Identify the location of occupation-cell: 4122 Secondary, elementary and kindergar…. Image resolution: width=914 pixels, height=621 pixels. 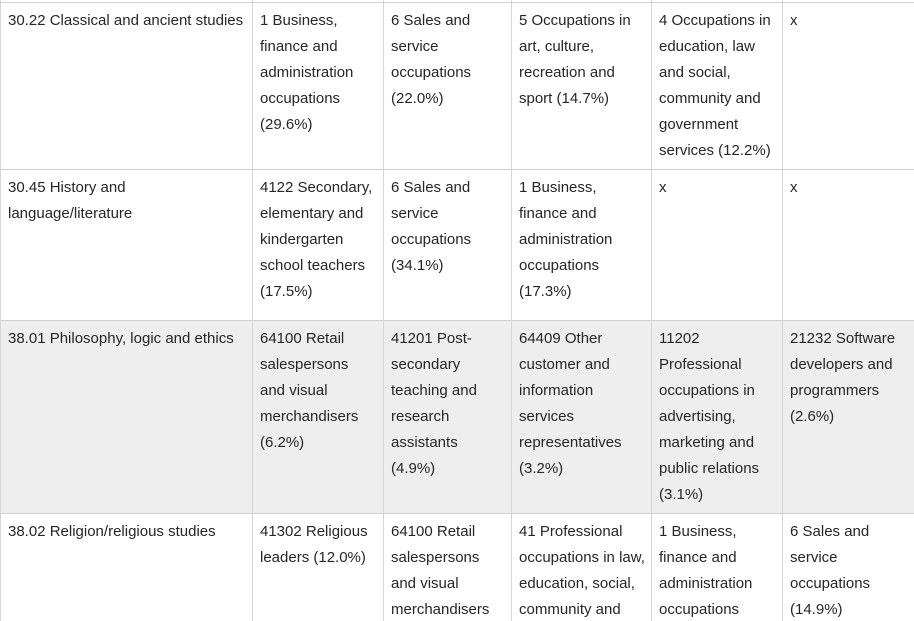
(318, 245).